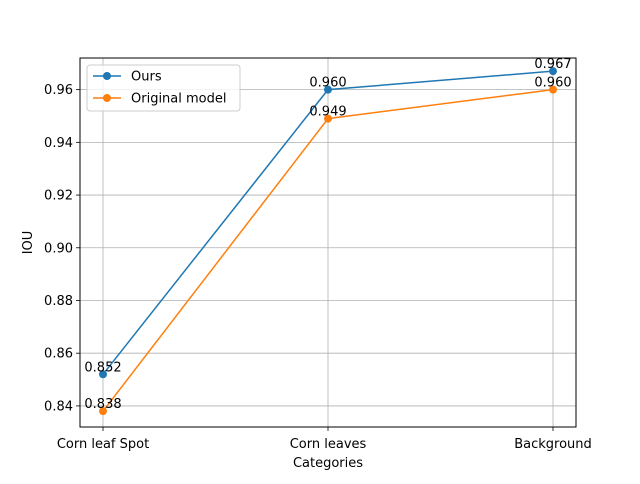 This screenshot has width=640, height=484. I want to click on x-tick-label: Corn leaf Spot, so click(103, 444).